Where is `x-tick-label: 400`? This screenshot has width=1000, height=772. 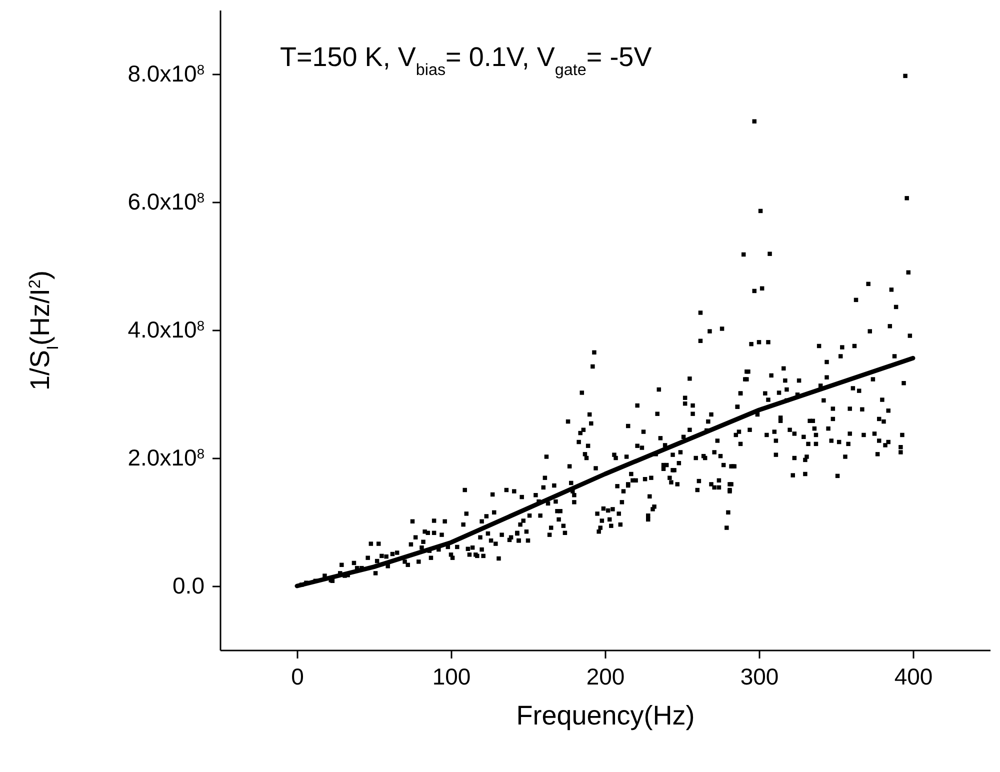
x-tick-label: 400 is located at coordinates (913, 677).